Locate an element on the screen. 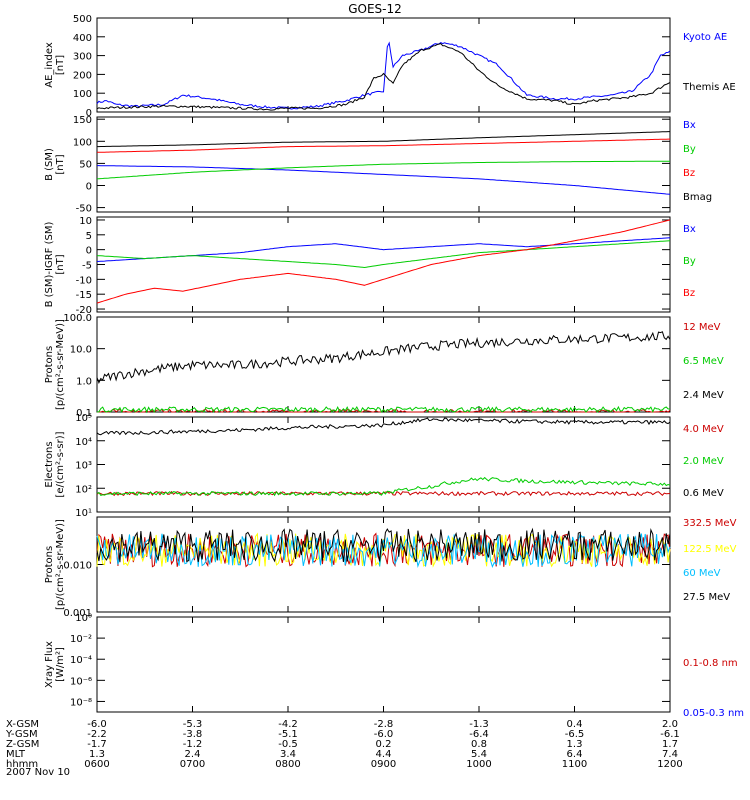 The image size is (750, 800). legend-entry: 0.6 MeV is located at coordinates (703, 493).